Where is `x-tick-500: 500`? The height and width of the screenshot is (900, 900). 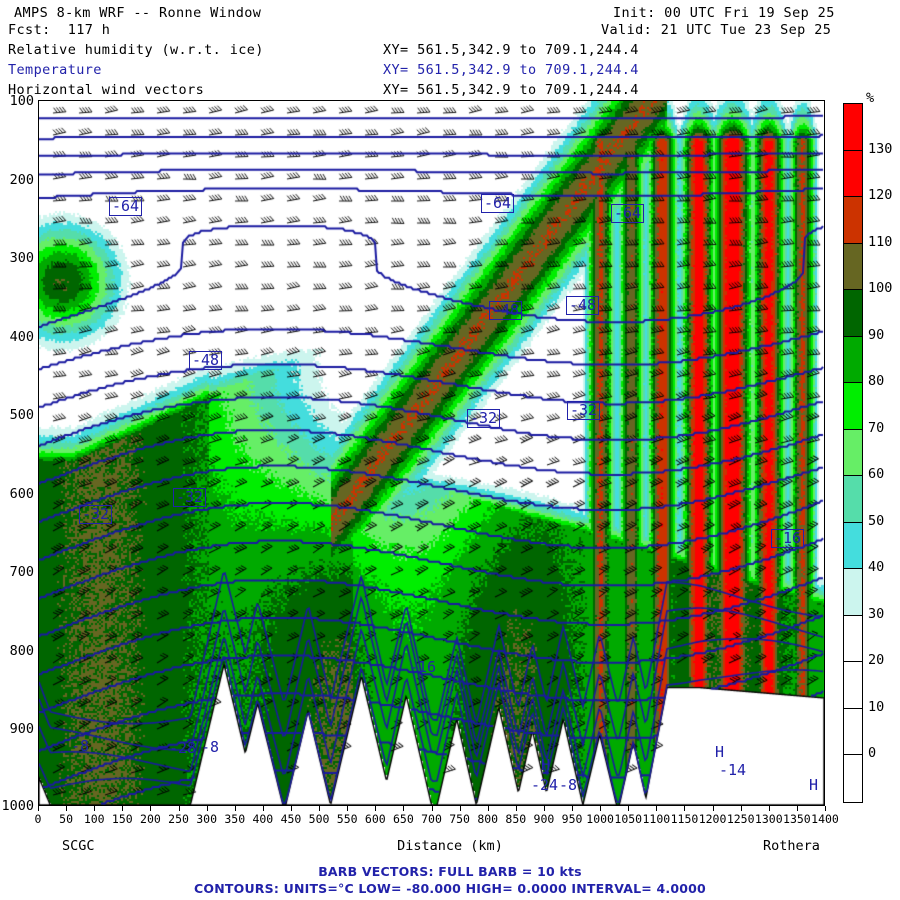
x-tick-500: 500 is located at coordinates (319, 819).